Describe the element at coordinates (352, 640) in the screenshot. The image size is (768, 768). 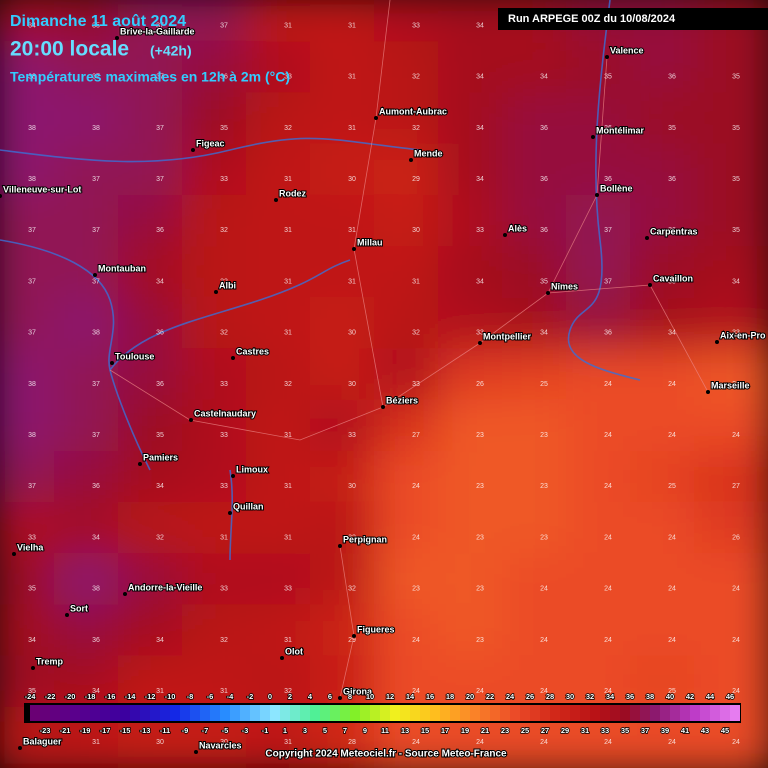
I see `temperature-value: 29` at that location.